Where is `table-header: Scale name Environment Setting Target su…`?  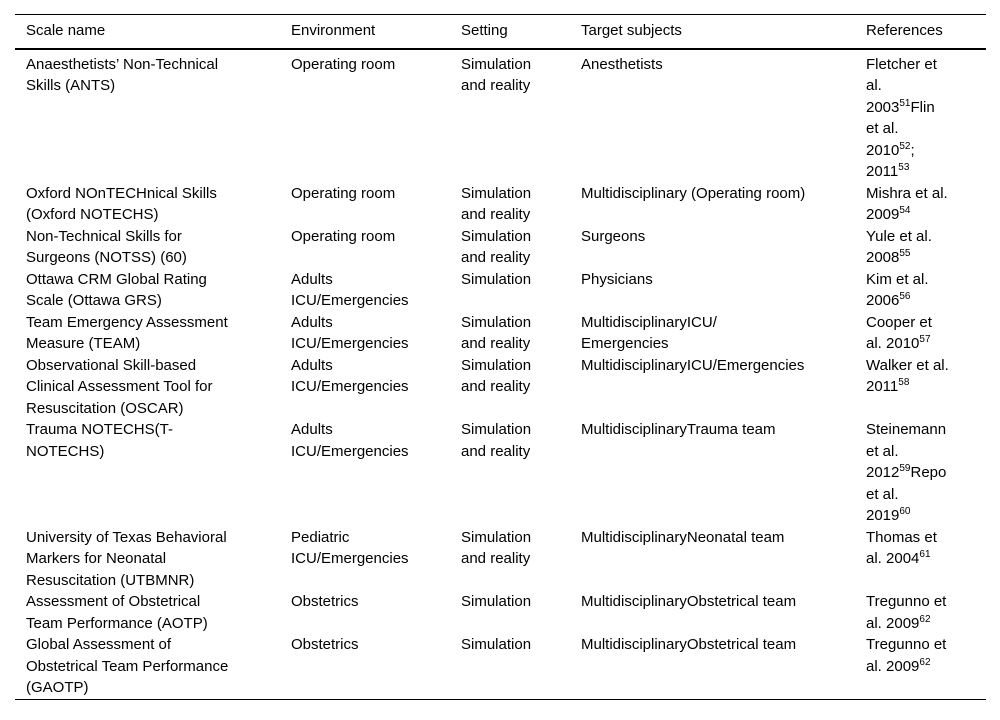
table-header: Scale name Environment Setting Target su… is located at coordinates (500, 32).